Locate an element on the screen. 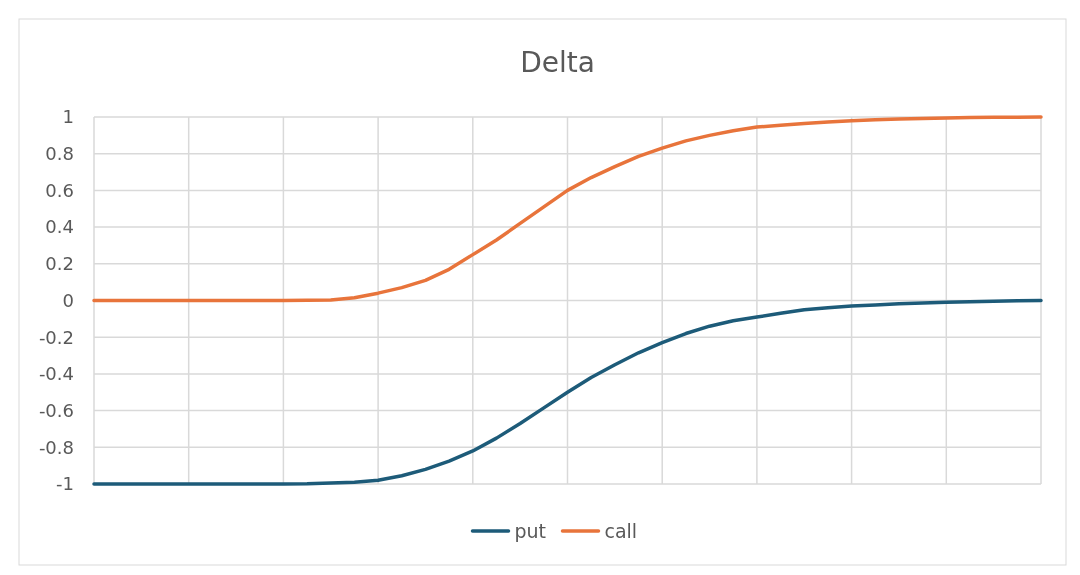 The height and width of the screenshot is (575, 1080). y-tick-label: 0.2 is located at coordinates (59, 264).